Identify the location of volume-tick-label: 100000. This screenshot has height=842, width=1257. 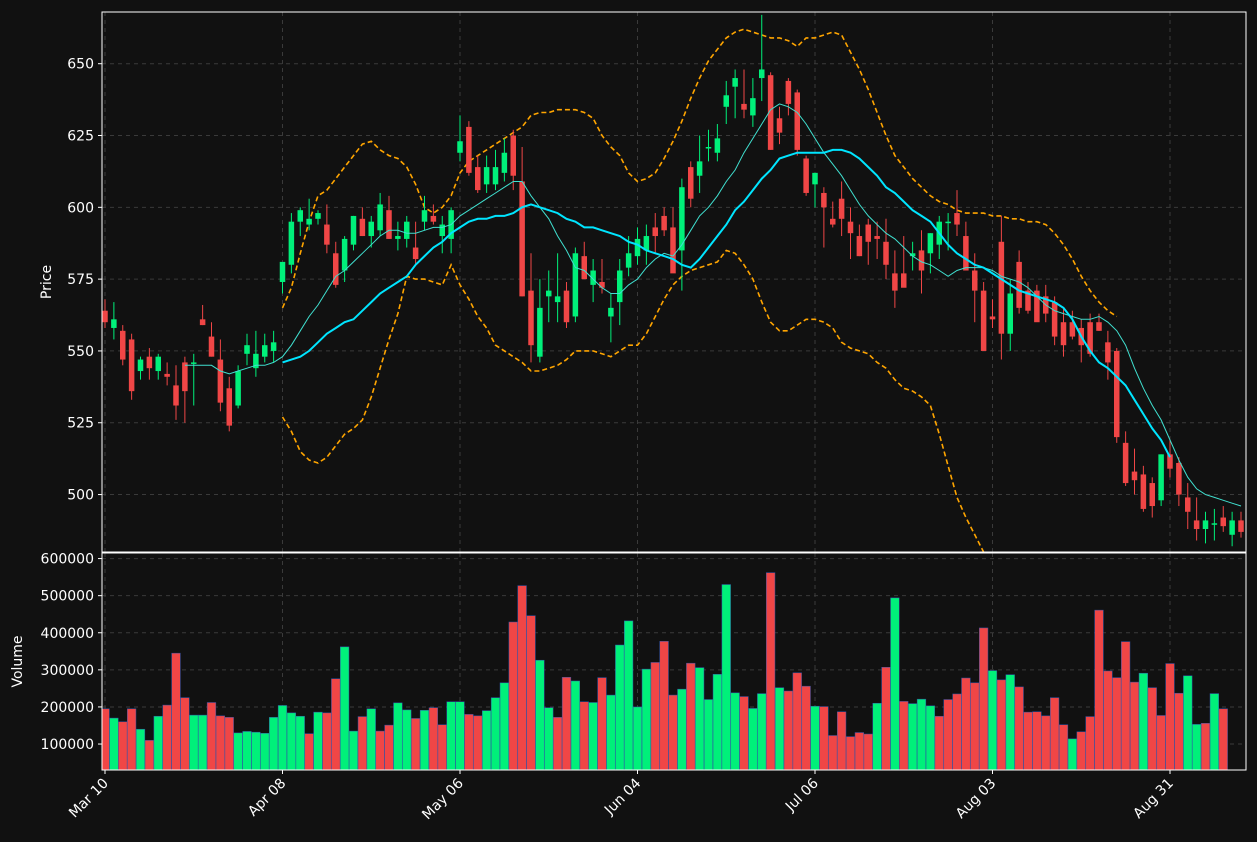
(67, 745).